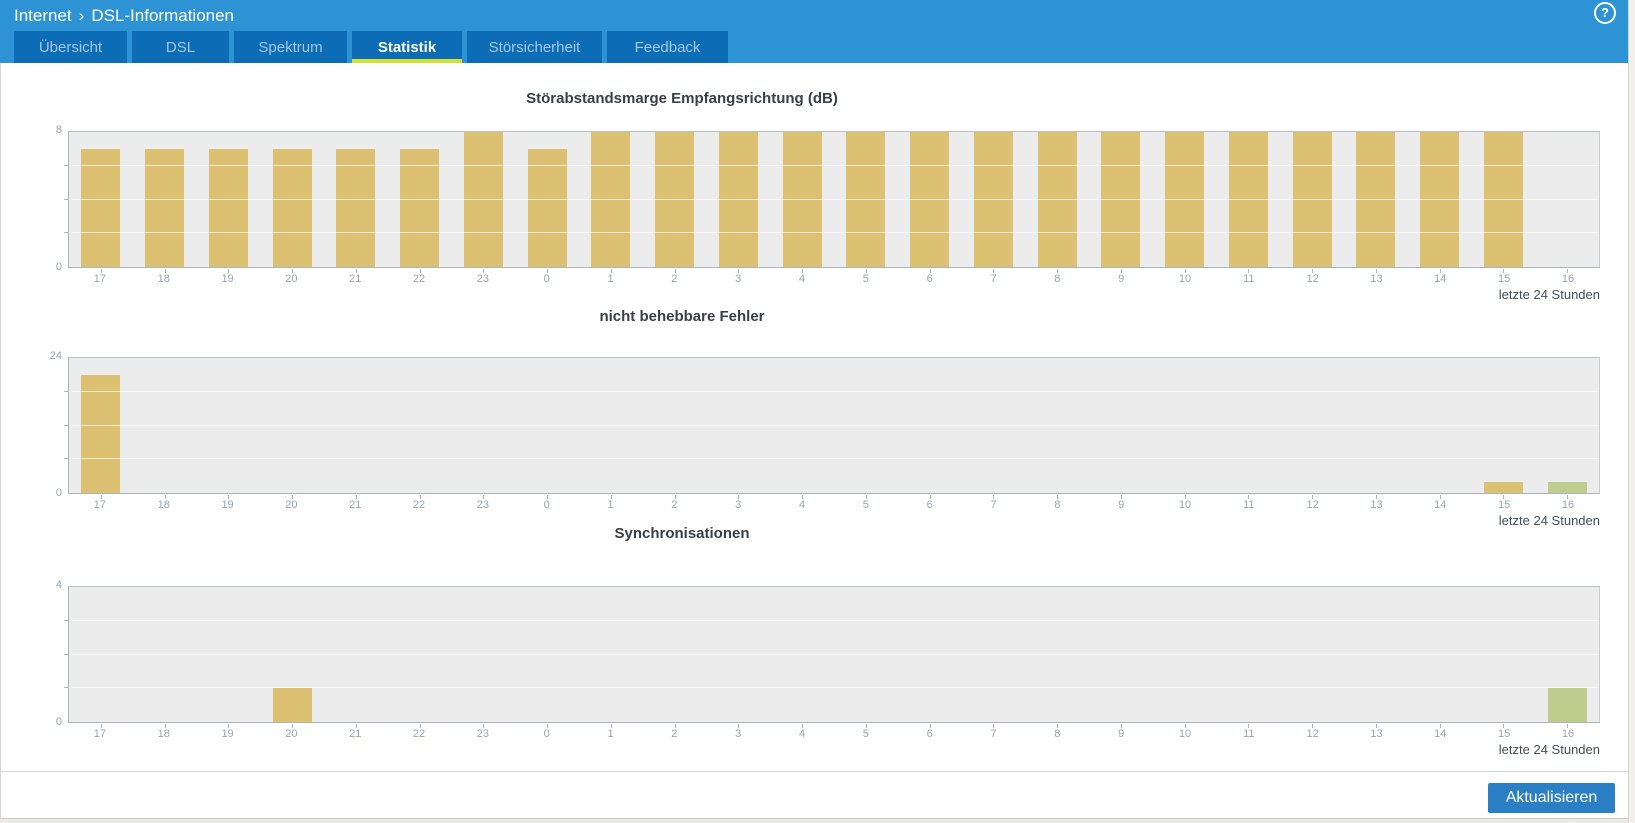 The width and height of the screenshot is (1635, 823). I want to click on x-axis-label: 23, so click(482, 279).